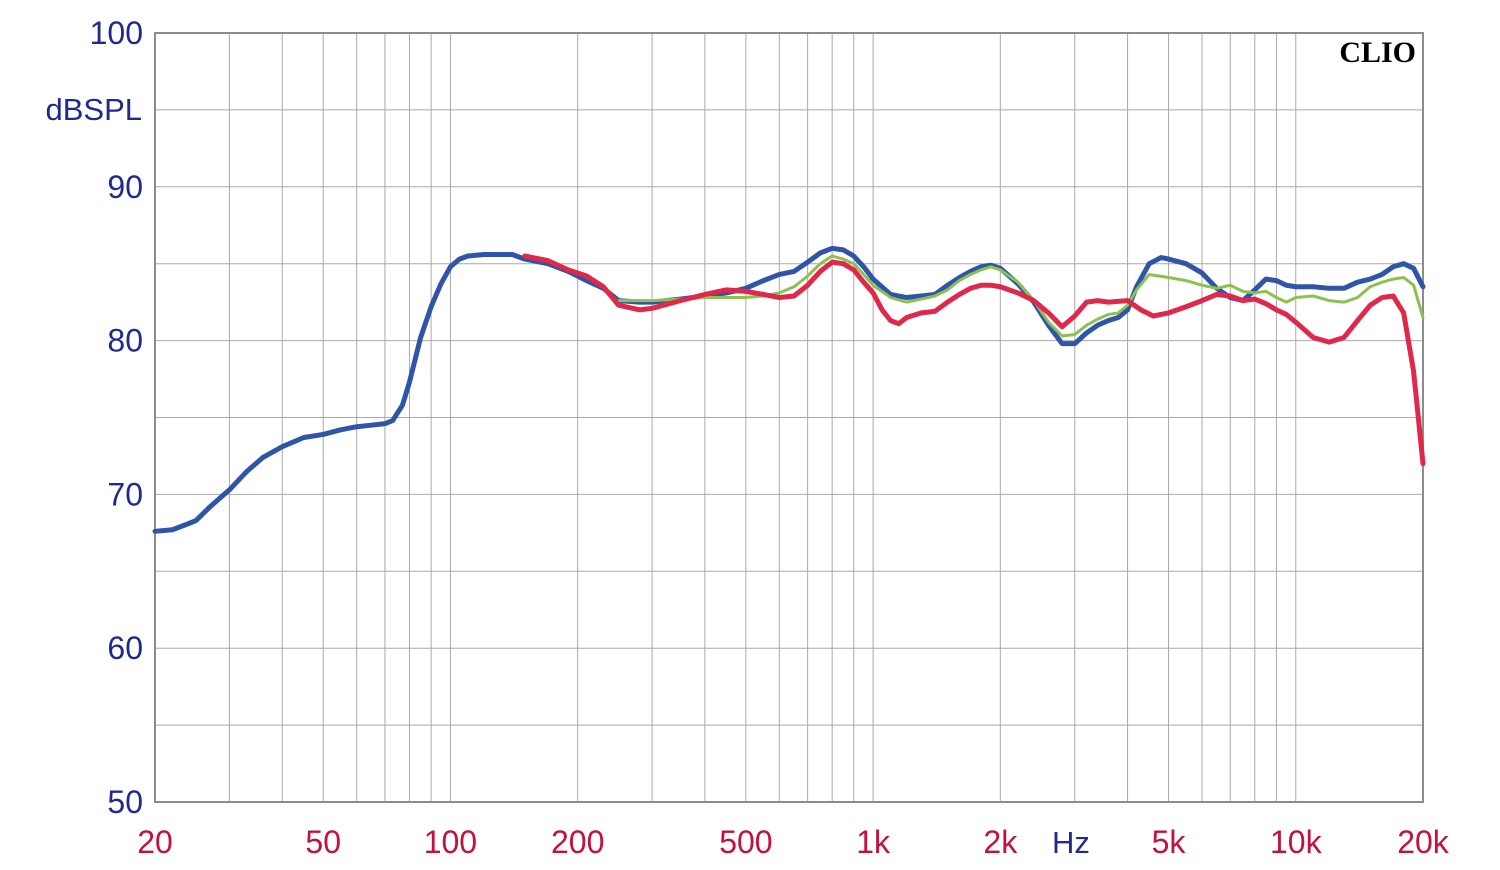 The width and height of the screenshot is (1500, 870). I want to click on x-axis-unit-label: Hz, so click(1071, 842).